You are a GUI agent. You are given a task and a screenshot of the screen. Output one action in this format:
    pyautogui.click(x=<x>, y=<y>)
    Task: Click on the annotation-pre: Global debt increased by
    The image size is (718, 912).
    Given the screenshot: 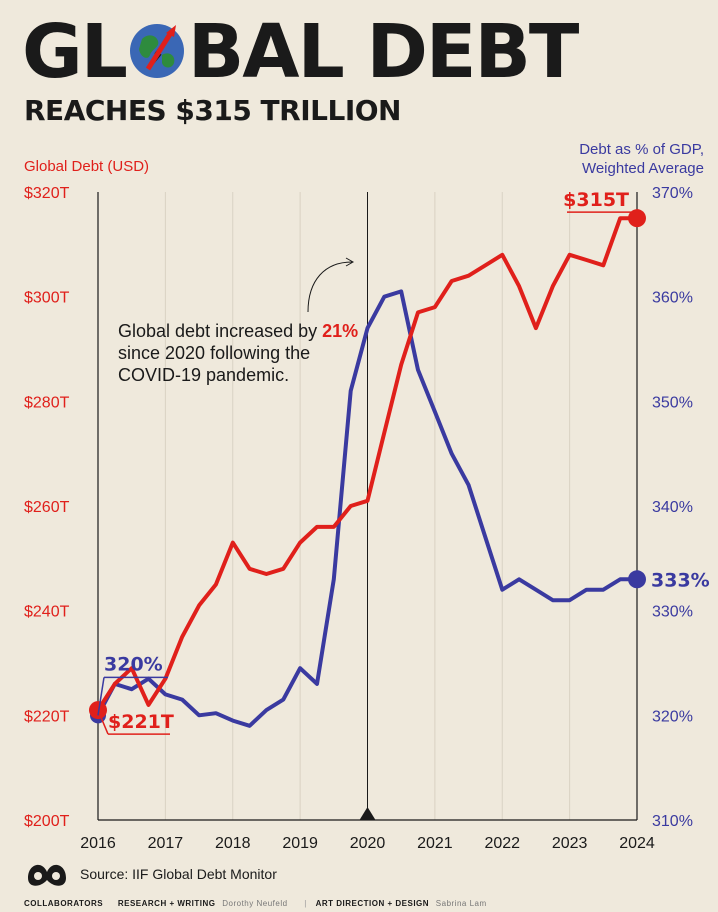 What is the action you would take?
    pyautogui.click(x=220, y=331)
    